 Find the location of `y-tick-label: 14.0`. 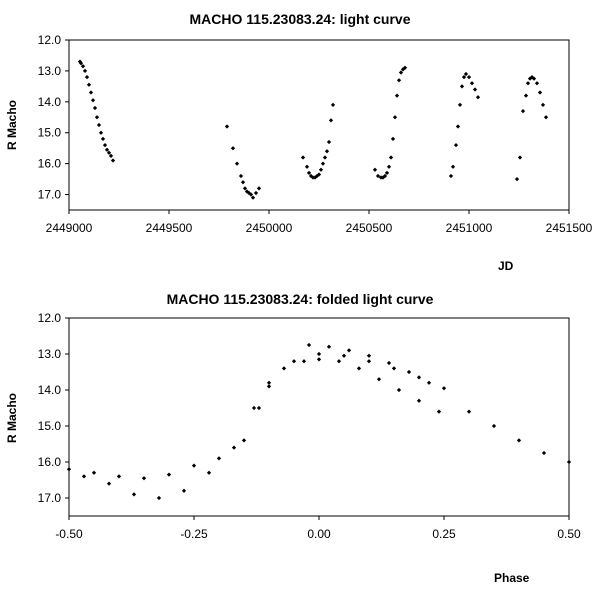

y-tick-label: 14.0 is located at coordinates (50, 390).